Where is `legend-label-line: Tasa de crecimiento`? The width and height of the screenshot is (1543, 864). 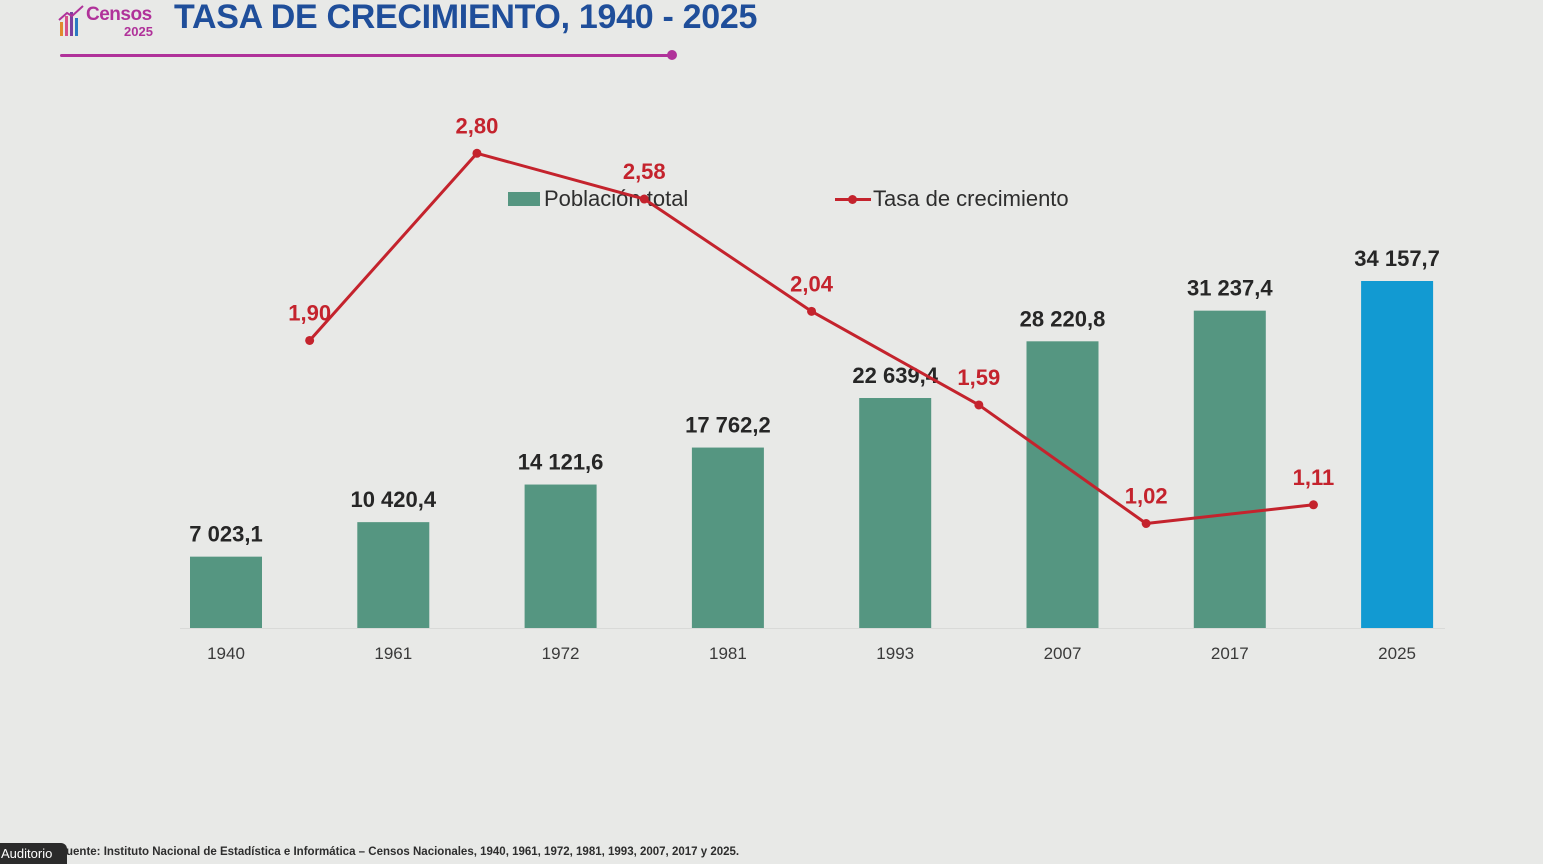
legend-label-line: Tasa de crecimiento is located at coordinates (971, 198).